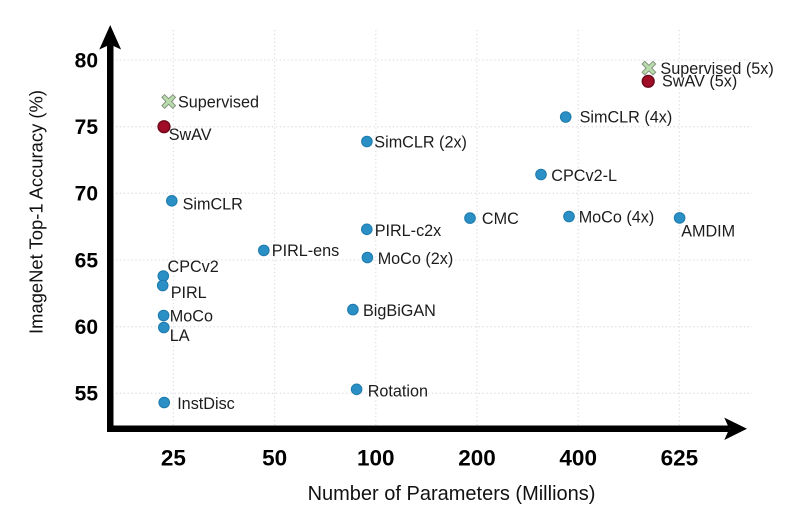  I want to click on svg-text: MoCo (4x), so click(617, 217).